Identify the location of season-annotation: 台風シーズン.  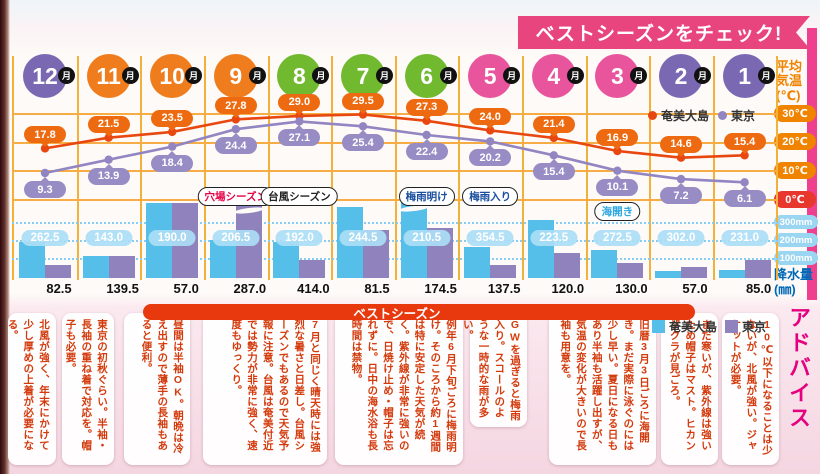
(299, 196).